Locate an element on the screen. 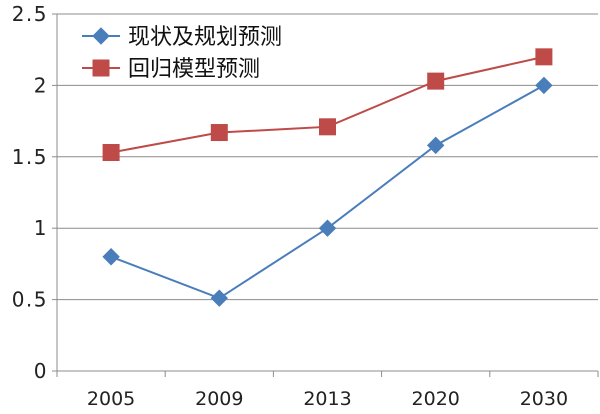 The height and width of the screenshot is (414, 600). y-tick-label: 2 is located at coordinates (41, 85).